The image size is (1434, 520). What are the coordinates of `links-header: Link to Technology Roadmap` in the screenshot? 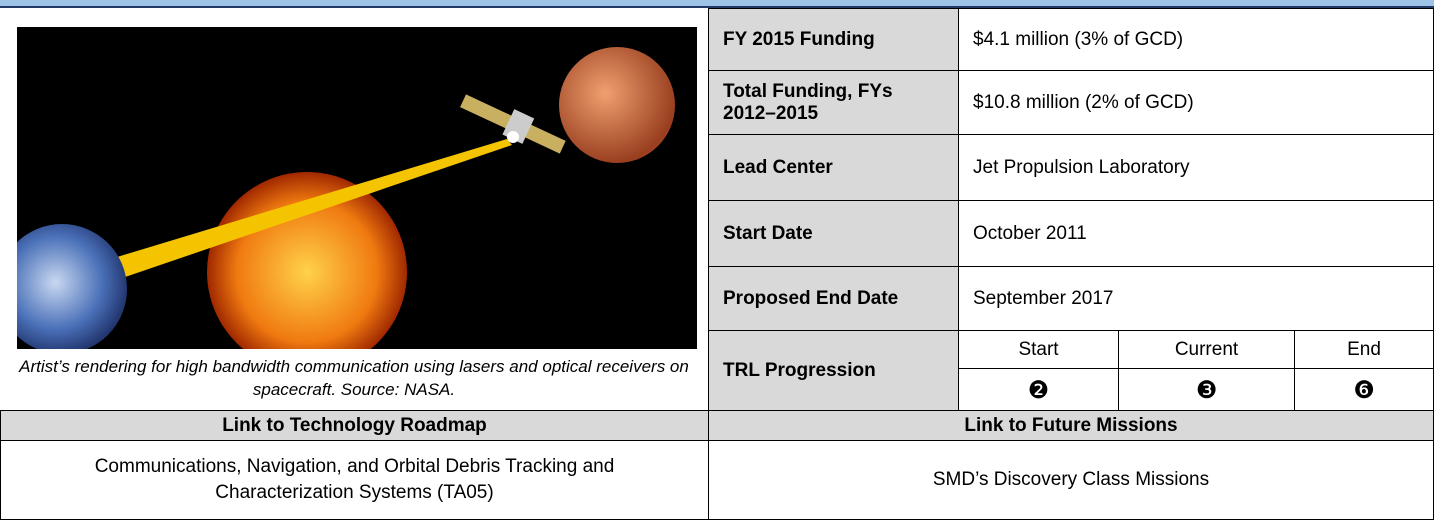 It's located at (354, 425).